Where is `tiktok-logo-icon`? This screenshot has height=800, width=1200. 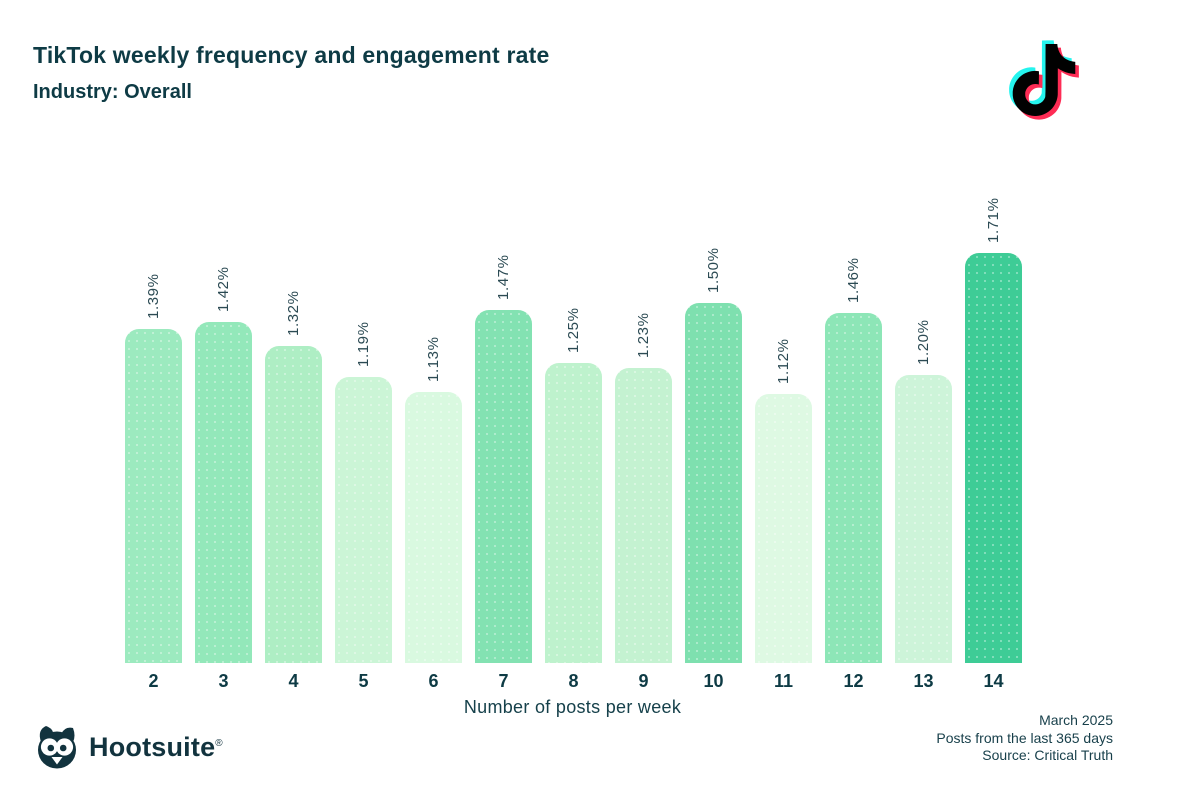
tiktok-logo-icon is located at coordinates (1044, 80).